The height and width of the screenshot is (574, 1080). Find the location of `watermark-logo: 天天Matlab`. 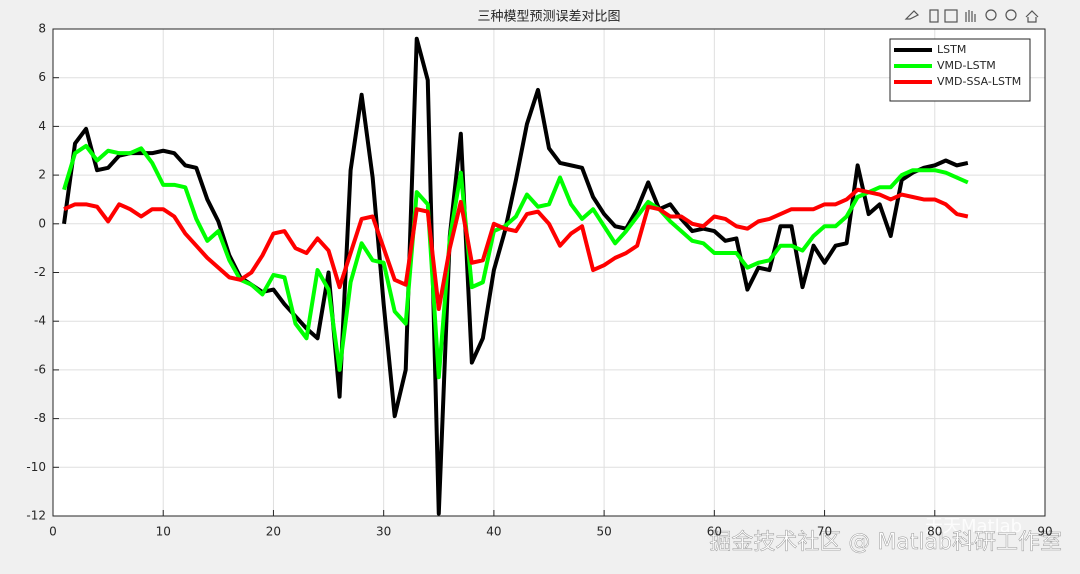

watermark-logo: 天天Matlab is located at coordinates (973, 526).